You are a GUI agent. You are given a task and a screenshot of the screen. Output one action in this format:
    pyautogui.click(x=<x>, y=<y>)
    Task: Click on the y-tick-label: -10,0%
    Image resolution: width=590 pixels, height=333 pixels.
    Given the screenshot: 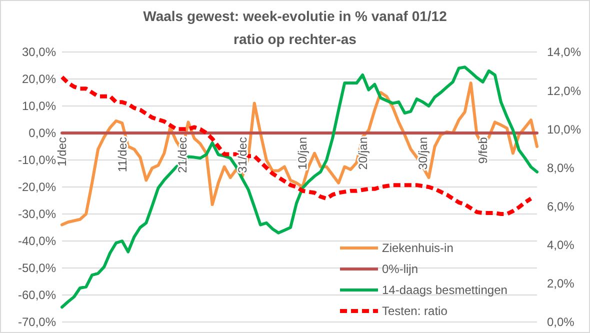 What is the action you would take?
    pyautogui.click(x=37, y=160)
    